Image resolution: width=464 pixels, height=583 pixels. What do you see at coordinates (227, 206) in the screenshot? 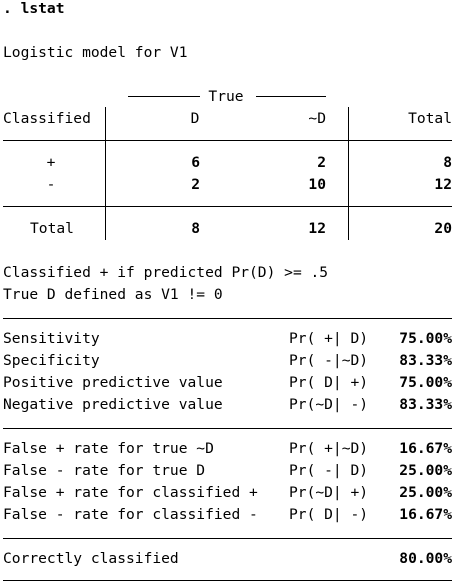
I see `table-rule-bottom` at bounding box center [227, 206].